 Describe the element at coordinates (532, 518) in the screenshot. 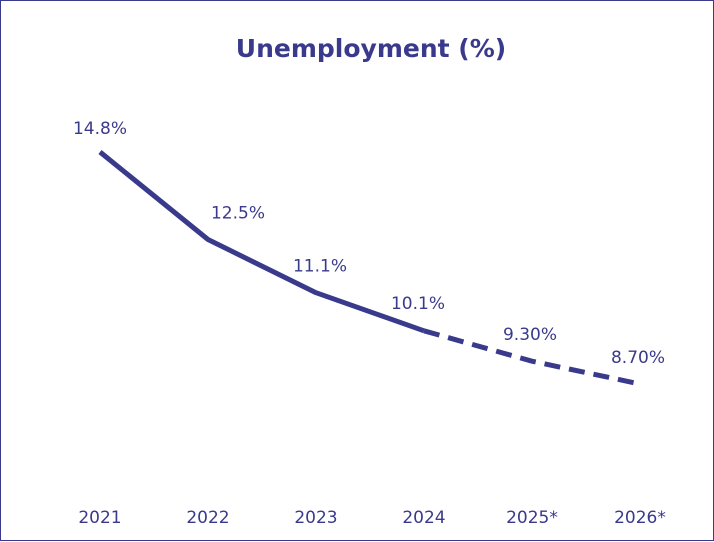

I see `x-tick-label: 2025*` at that location.